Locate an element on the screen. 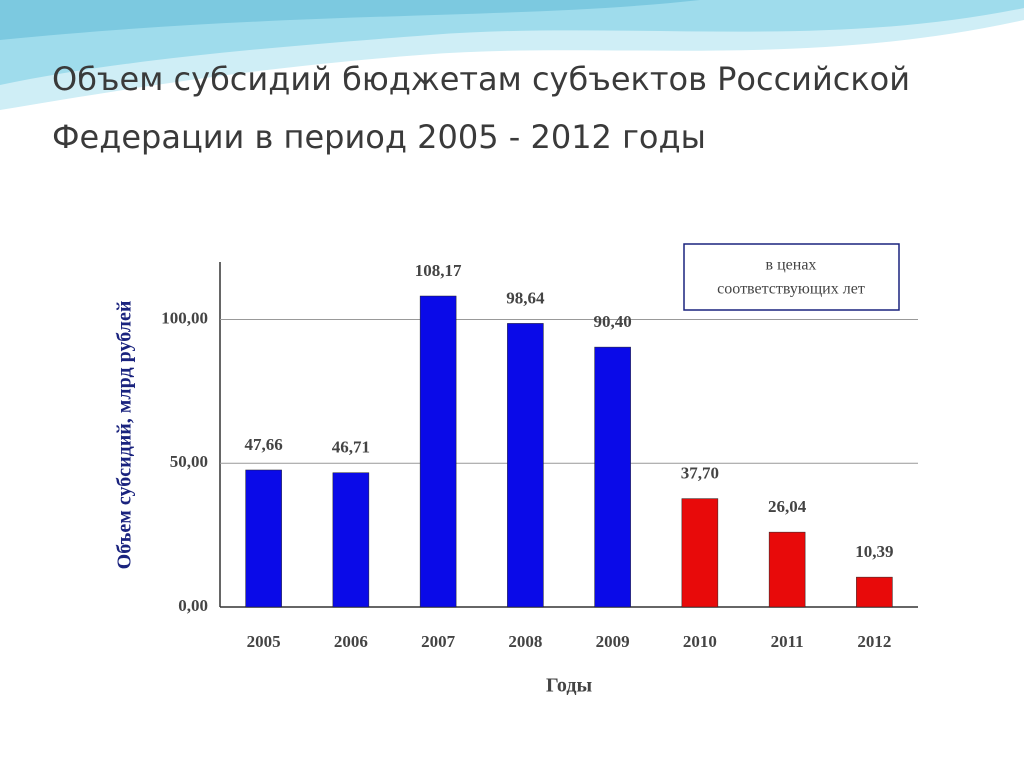 This screenshot has width=1024, height=773. x-tick-label: 2010 is located at coordinates (700, 641).